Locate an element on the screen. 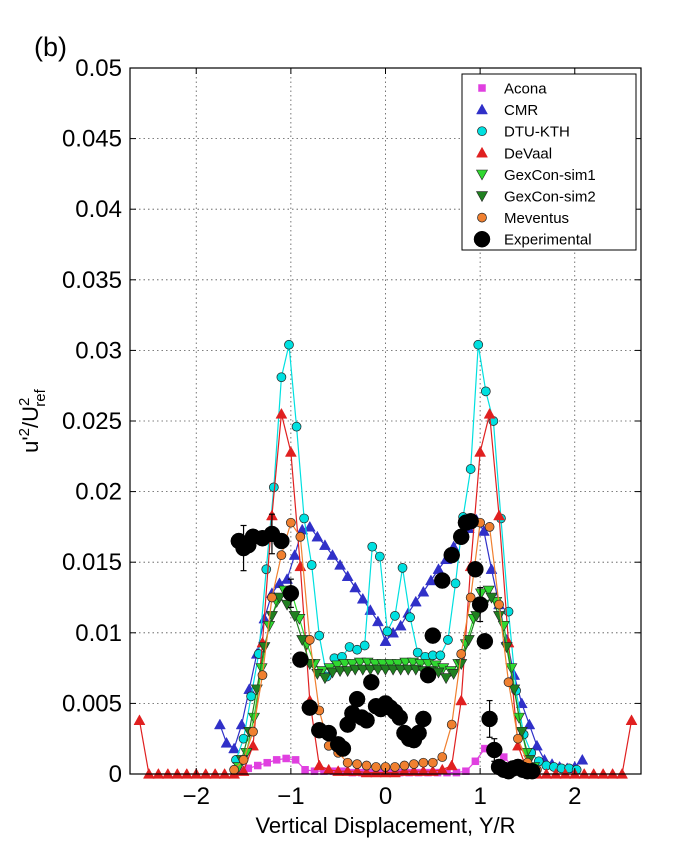  y-tick-label: 0.015 is located at coordinates (92, 562).